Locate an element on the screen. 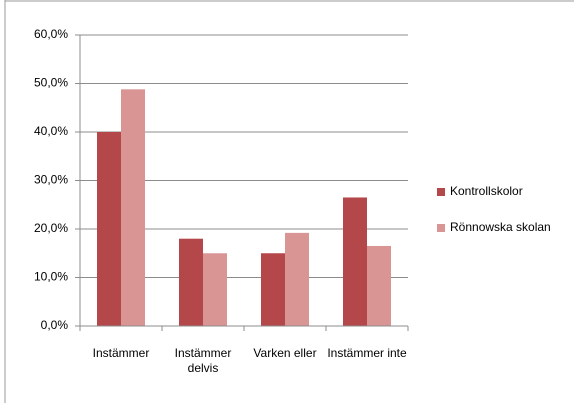 The image size is (574, 403). y-tick-label: 0,0% is located at coordinates (55, 325).